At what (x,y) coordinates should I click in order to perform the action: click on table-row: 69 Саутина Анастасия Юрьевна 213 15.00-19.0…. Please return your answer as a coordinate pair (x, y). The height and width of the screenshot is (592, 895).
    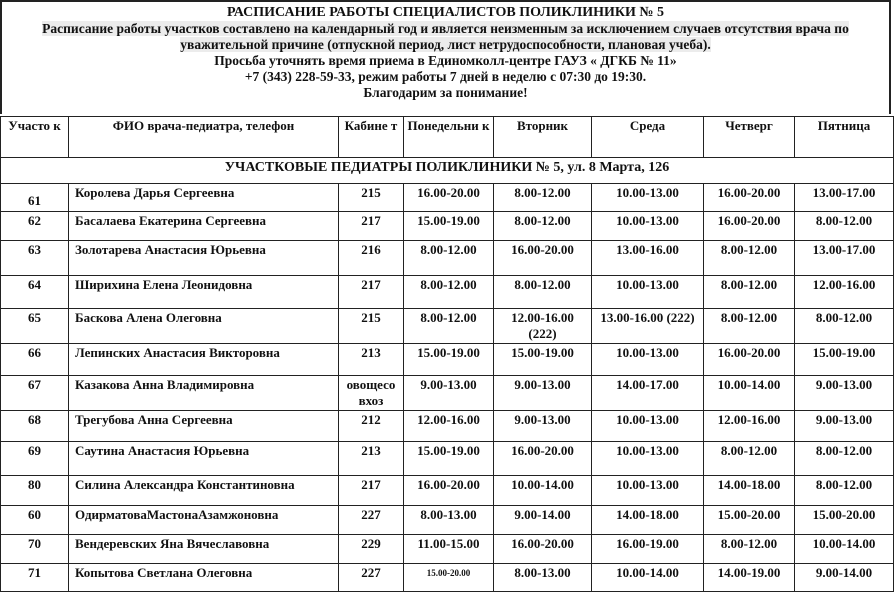
    Looking at the image, I should click on (447, 458).